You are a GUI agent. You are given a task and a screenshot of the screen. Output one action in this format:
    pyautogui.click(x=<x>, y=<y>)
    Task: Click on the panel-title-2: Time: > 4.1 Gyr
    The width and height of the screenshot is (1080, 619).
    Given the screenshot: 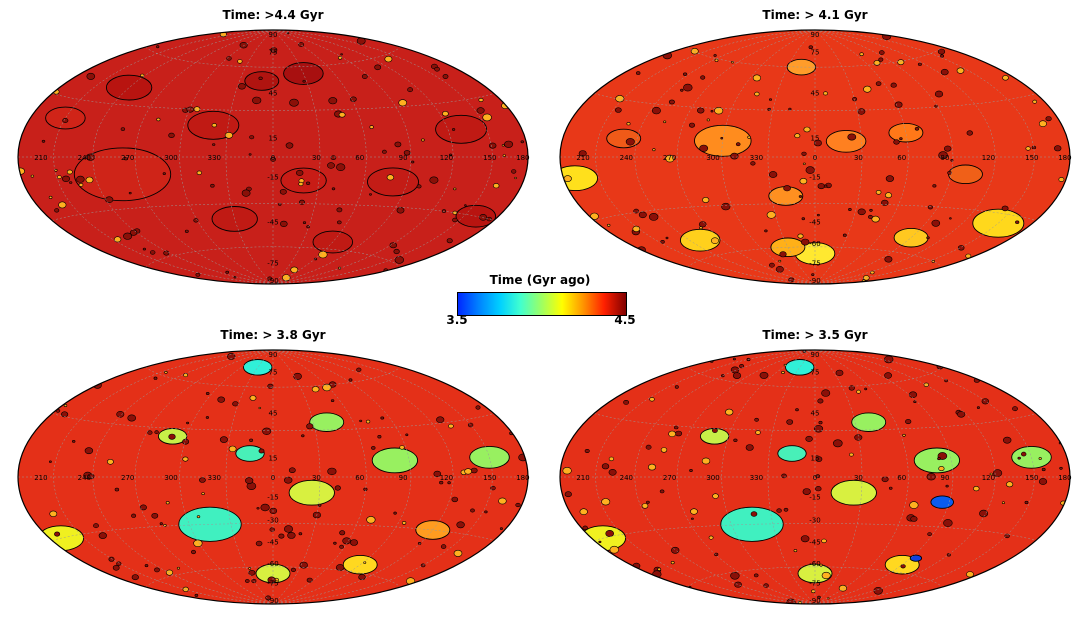 What is the action you would take?
    pyautogui.click(x=815, y=15)
    